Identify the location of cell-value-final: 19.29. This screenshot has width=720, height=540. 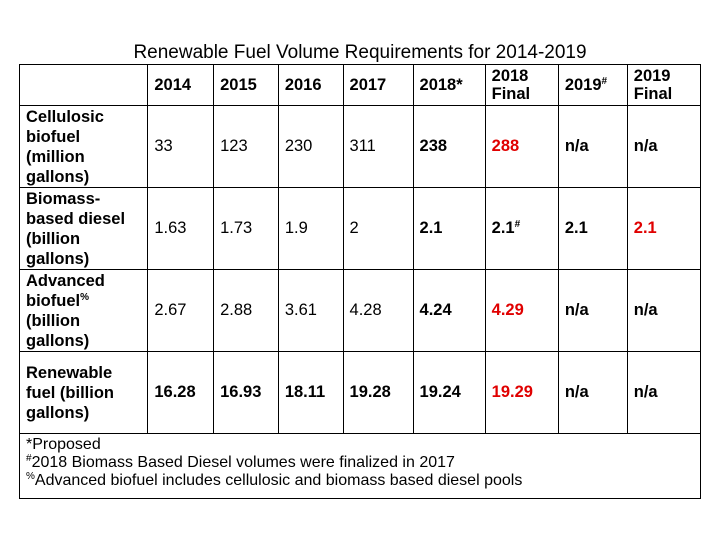
(521, 392).